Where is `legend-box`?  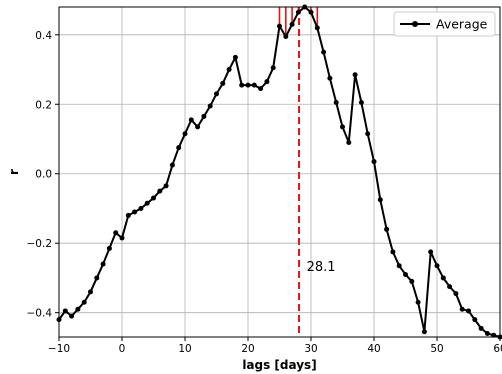 legend-box is located at coordinates (444, 24).